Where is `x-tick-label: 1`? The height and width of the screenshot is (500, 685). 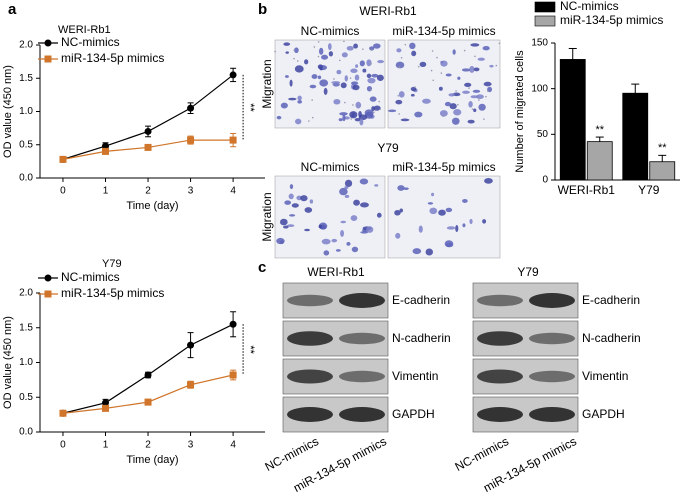 x-tick-label: 1 is located at coordinates (106, 191).